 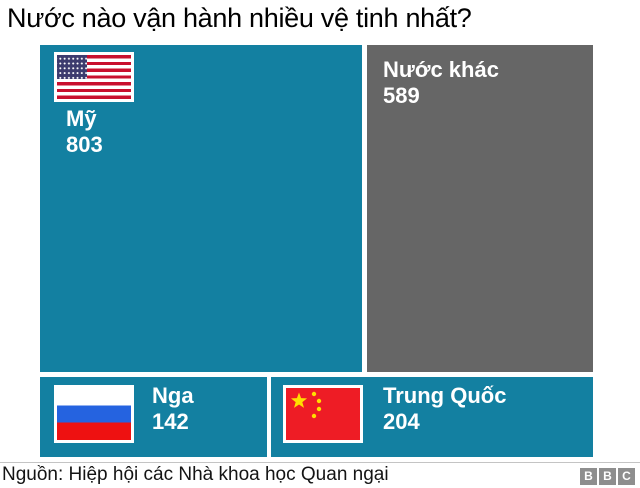 I want to click on bbc-logo-letter-c: C, so click(x=626, y=476).